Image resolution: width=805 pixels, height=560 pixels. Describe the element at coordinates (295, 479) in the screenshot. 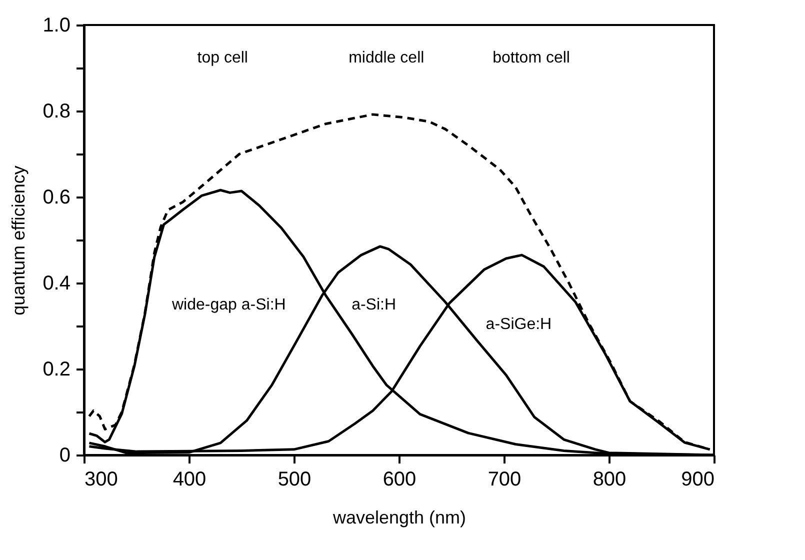

I see `x-tick-label: 500` at that location.